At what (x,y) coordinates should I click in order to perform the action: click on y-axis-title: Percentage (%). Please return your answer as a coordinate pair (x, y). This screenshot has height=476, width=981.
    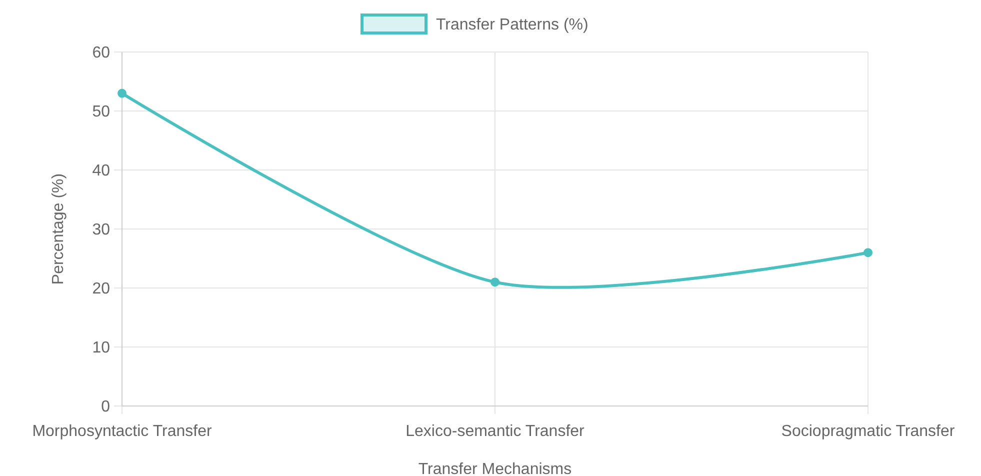
    Looking at the image, I should click on (58, 229).